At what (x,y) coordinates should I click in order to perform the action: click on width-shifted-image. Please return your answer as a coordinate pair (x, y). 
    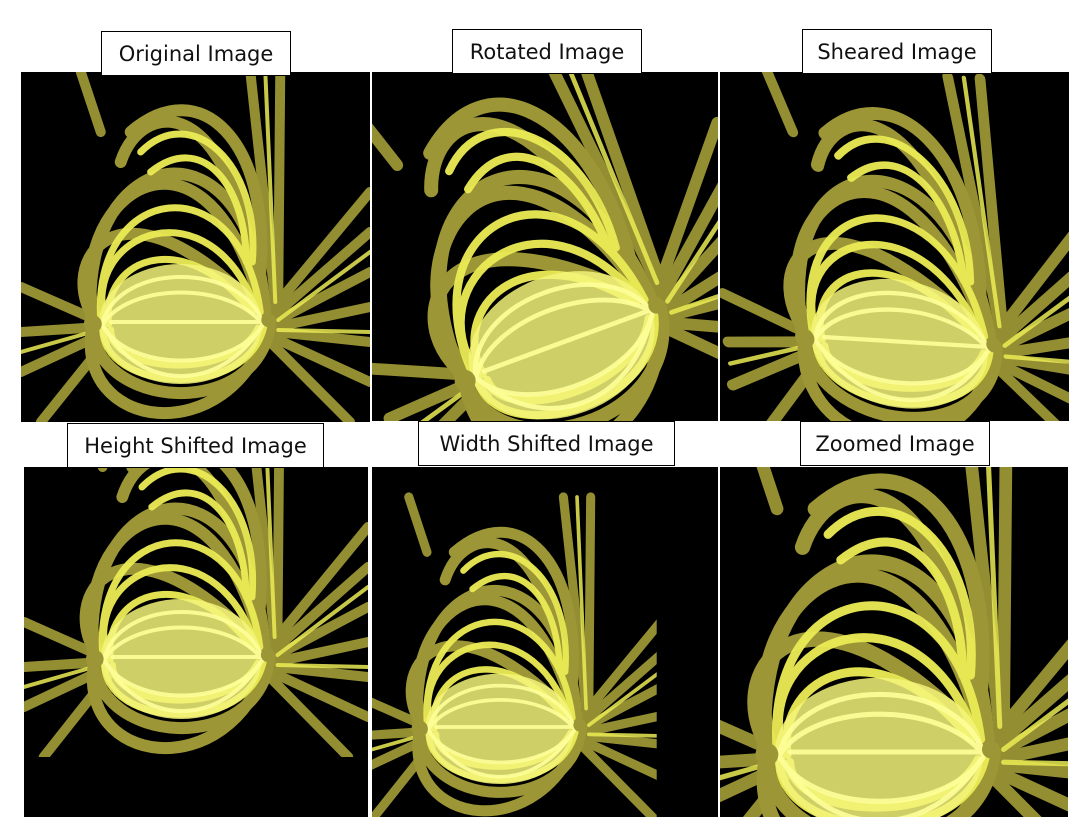
    Looking at the image, I should click on (545, 642).